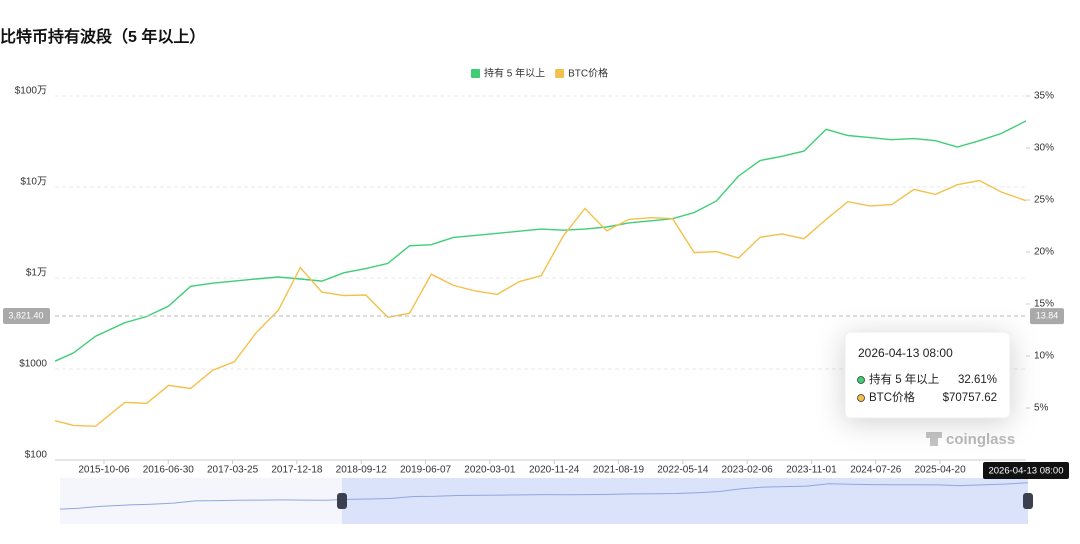 Image resolution: width=1080 pixels, height=544 pixels. What do you see at coordinates (619, 470) in the screenshot?
I see `x-tick-label: 2021-08-19` at bounding box center [619, 470].